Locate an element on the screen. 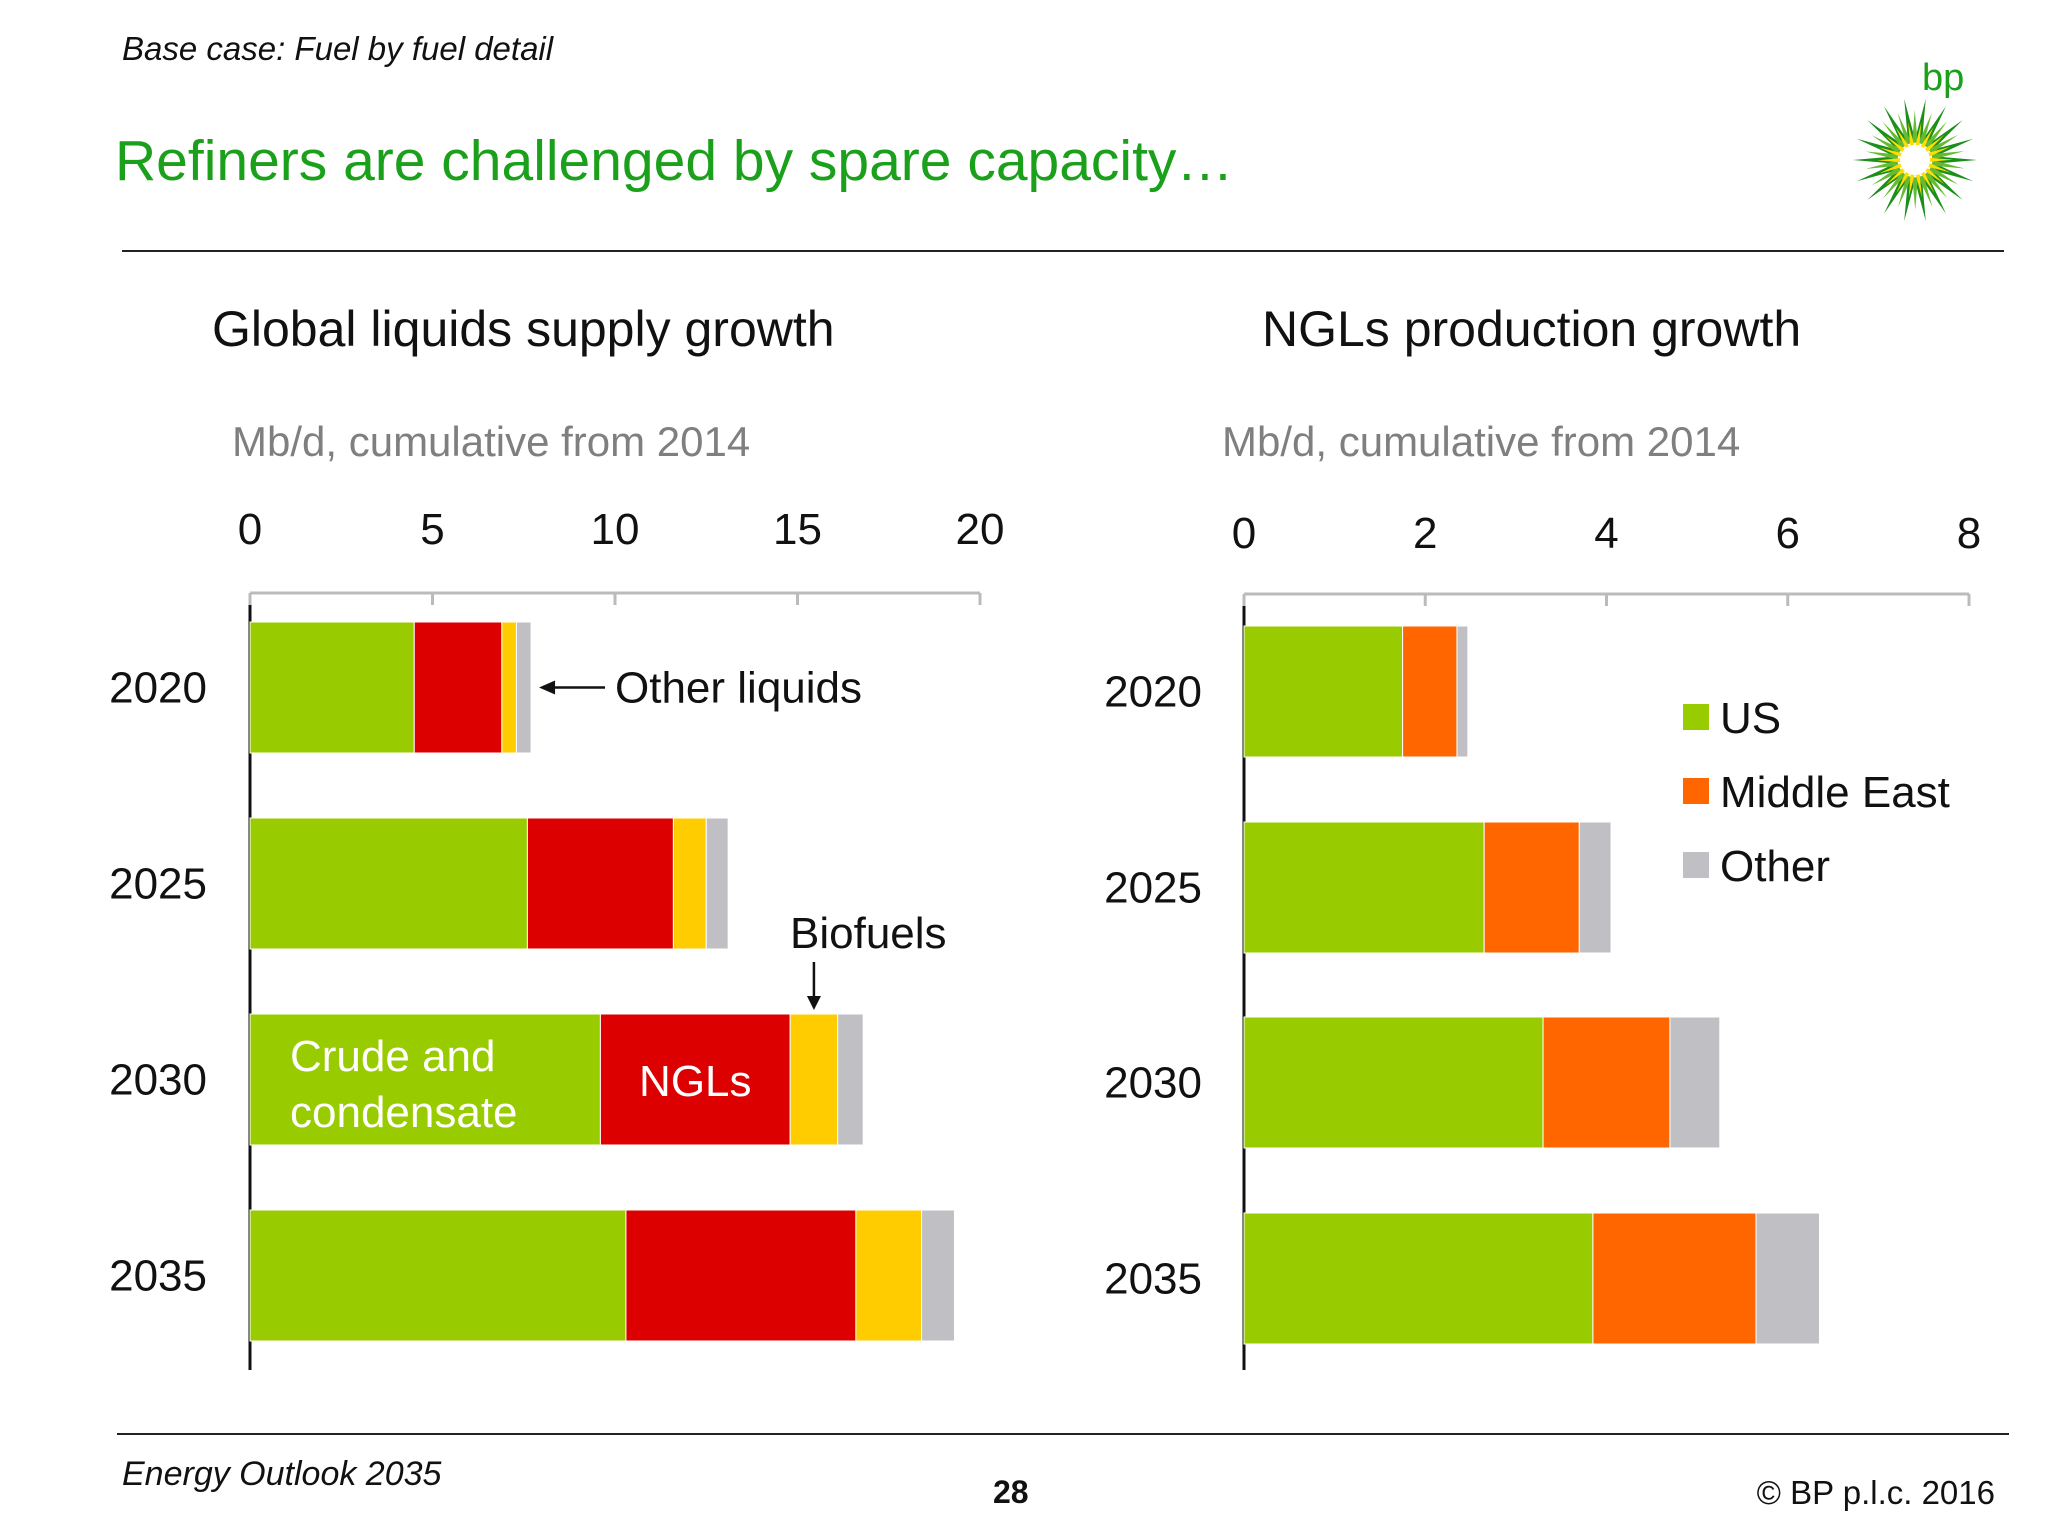  right-bar-middle-east-2020 is located at coordinates (1430, 691).